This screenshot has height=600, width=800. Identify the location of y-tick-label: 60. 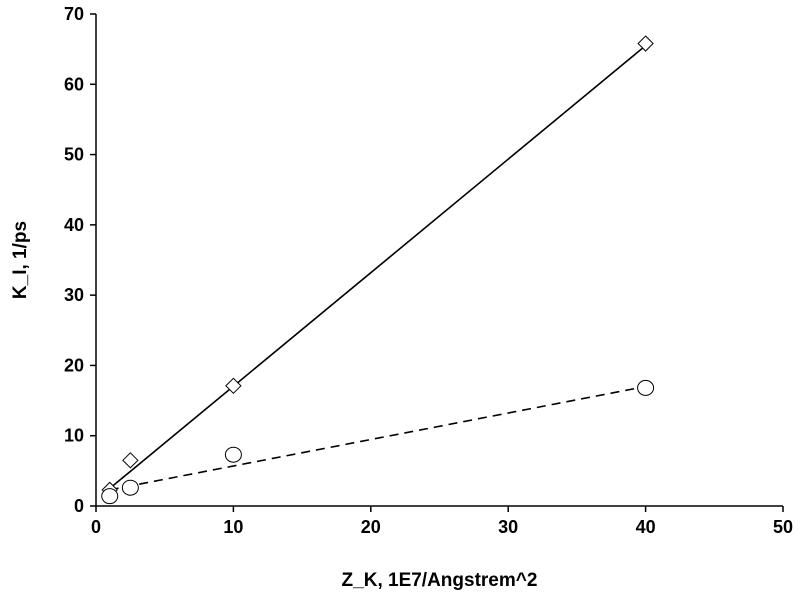
(74, 84).